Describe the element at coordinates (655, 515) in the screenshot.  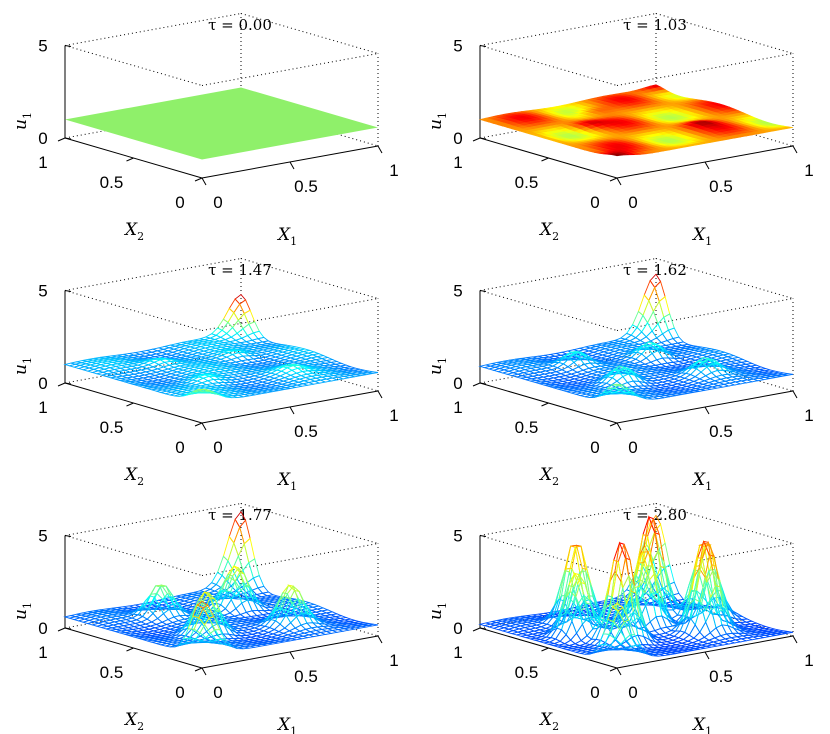
I see `subplot-title: τ = 2.80` at that location.